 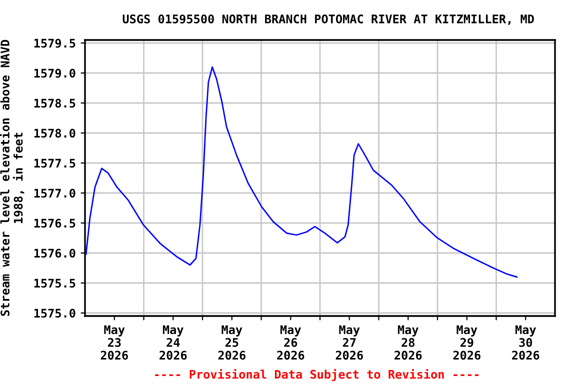 What do you see at coordinates (12, 178) in the screenshot?
I see `y-axis-title: Stream water level elevation above NAVD 1988, in feet` at bounding box center [12, 178].